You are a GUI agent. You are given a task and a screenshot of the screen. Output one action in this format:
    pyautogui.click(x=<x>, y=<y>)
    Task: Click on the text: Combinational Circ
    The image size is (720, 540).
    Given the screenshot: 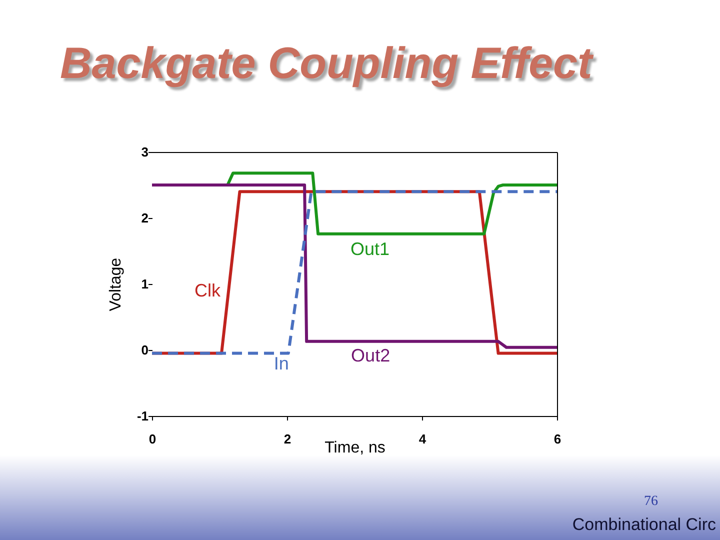 What is the action you would take?
    pyautogui.click(x=644, y=525)
    